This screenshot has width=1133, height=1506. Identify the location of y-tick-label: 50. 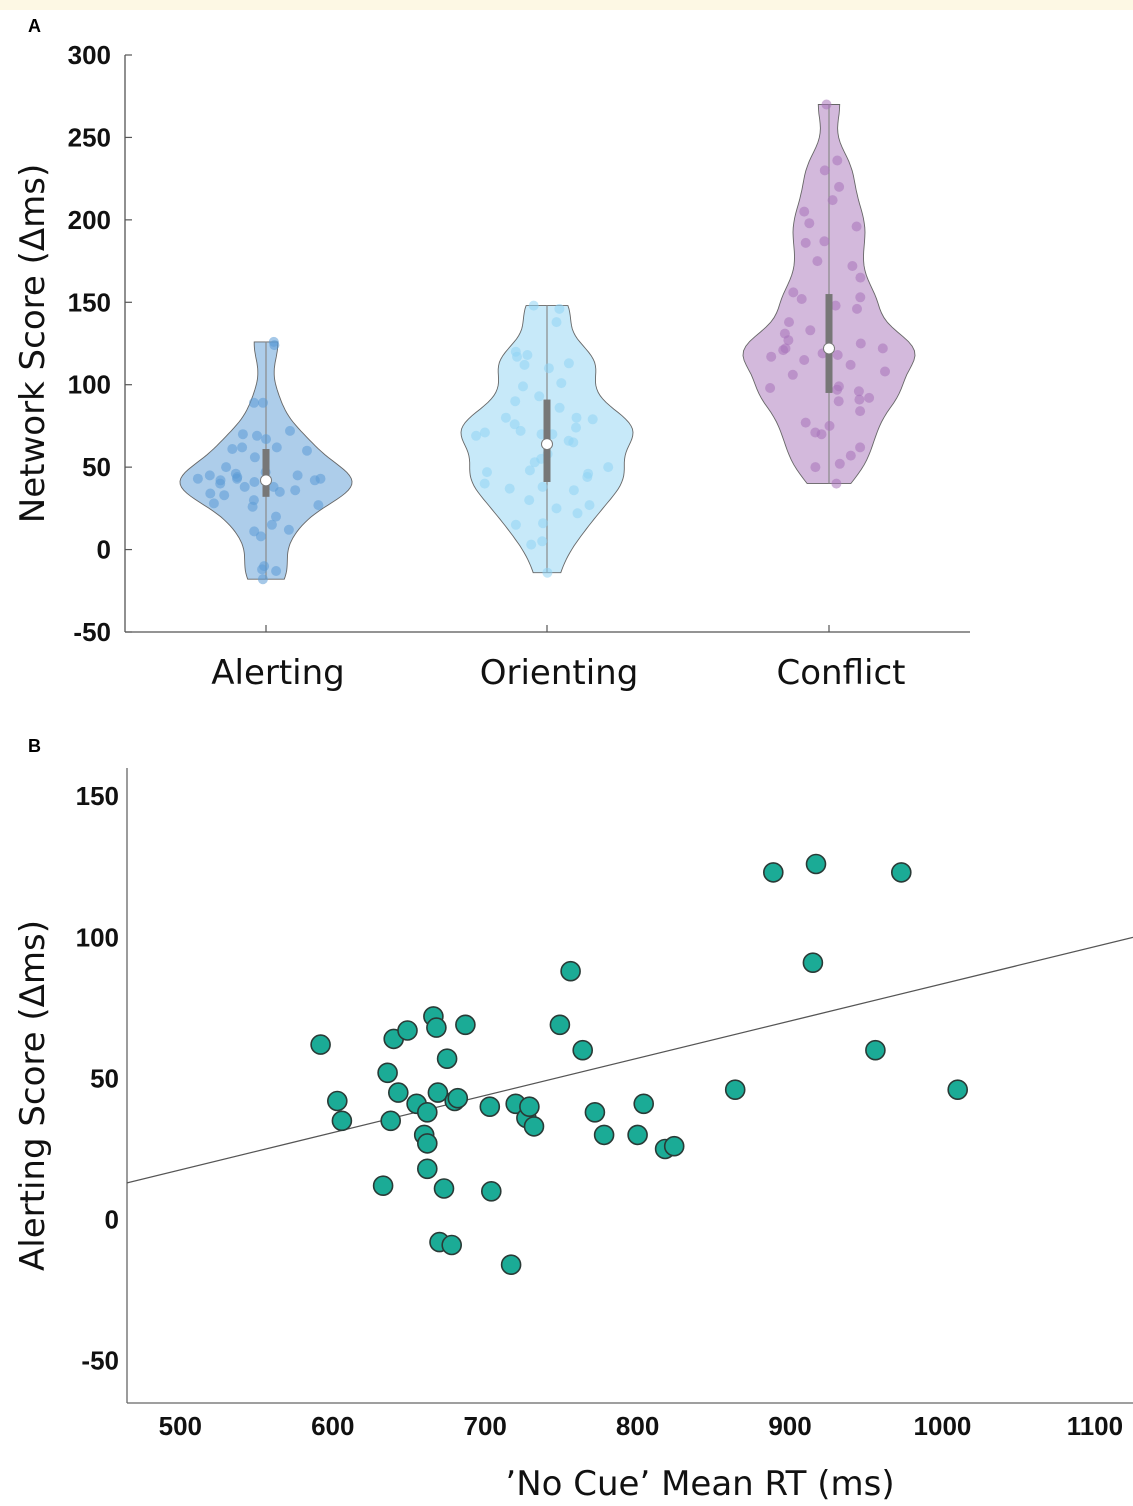
(96, 467).